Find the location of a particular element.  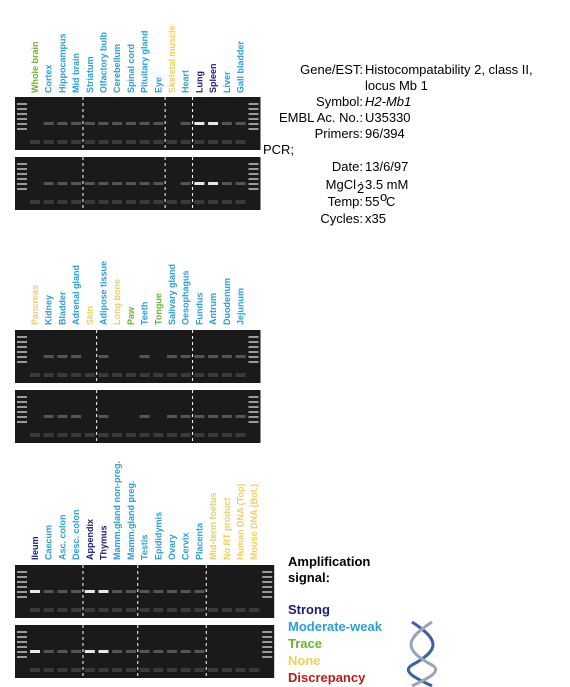

lane-label: Paw is located at coordinates (131, 315).